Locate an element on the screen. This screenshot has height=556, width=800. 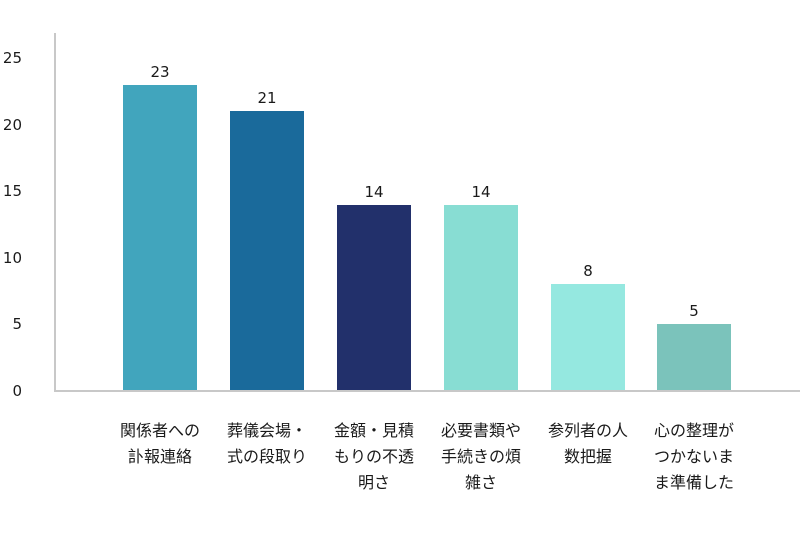
x-tick-label-line: ま準備した is located at coordinates (693, 482).